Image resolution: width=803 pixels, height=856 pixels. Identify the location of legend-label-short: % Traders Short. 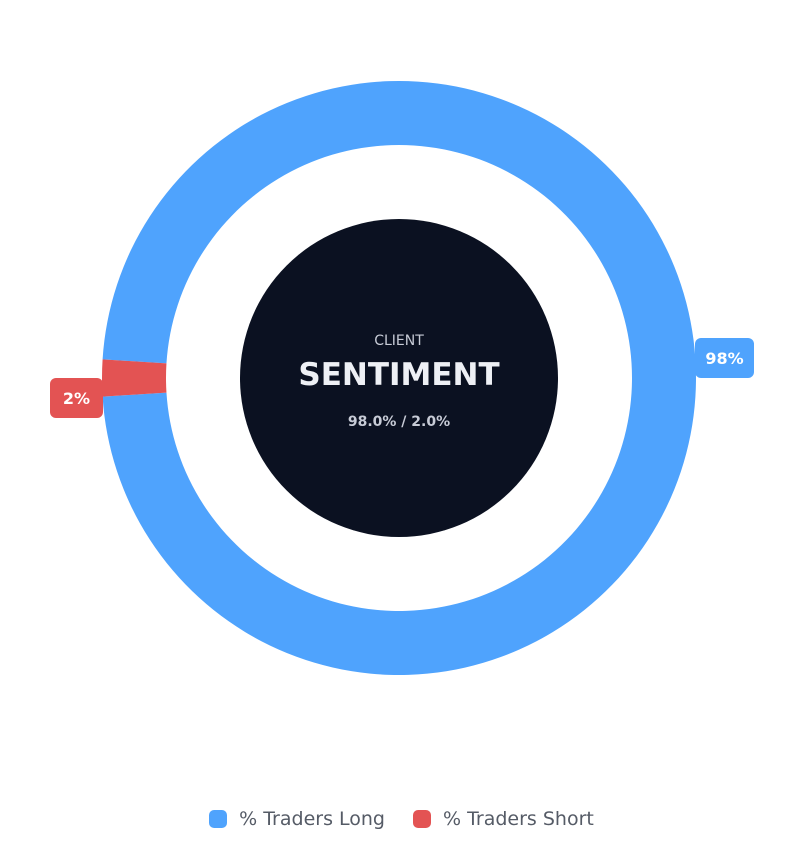
(518, 819).